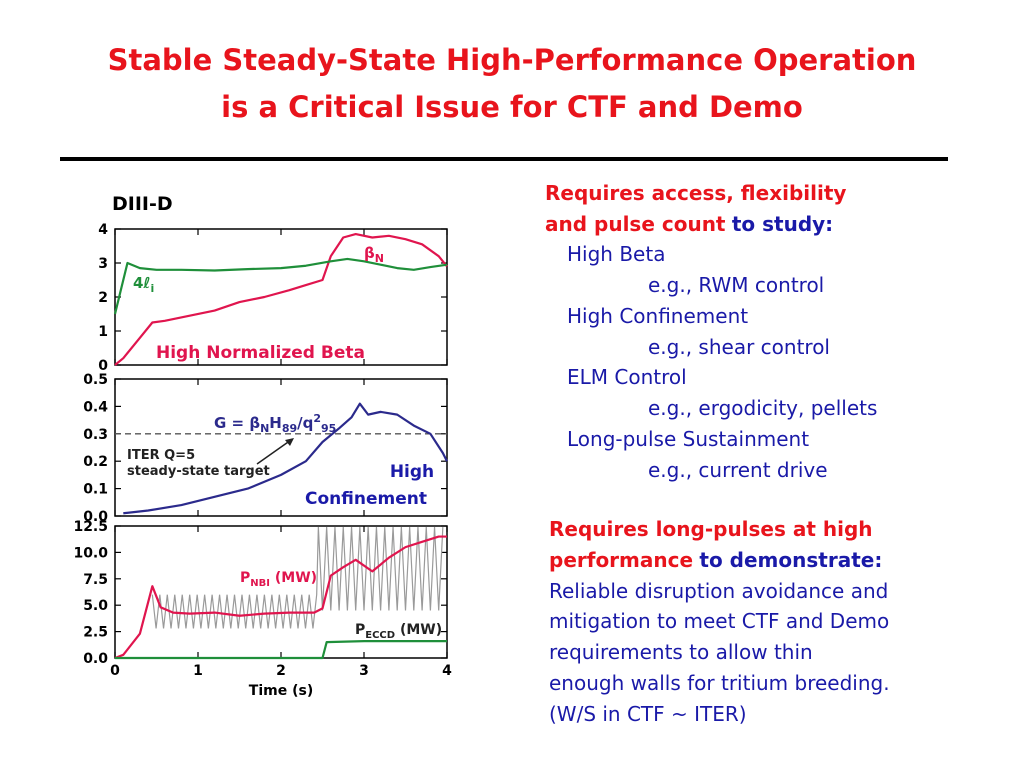 The image size is (1024, 768). What do you see at coordinates (681, 652) in the screenshot?
I see `block2-line-3: requirements to allow thin` at bounding box center [681, 652].